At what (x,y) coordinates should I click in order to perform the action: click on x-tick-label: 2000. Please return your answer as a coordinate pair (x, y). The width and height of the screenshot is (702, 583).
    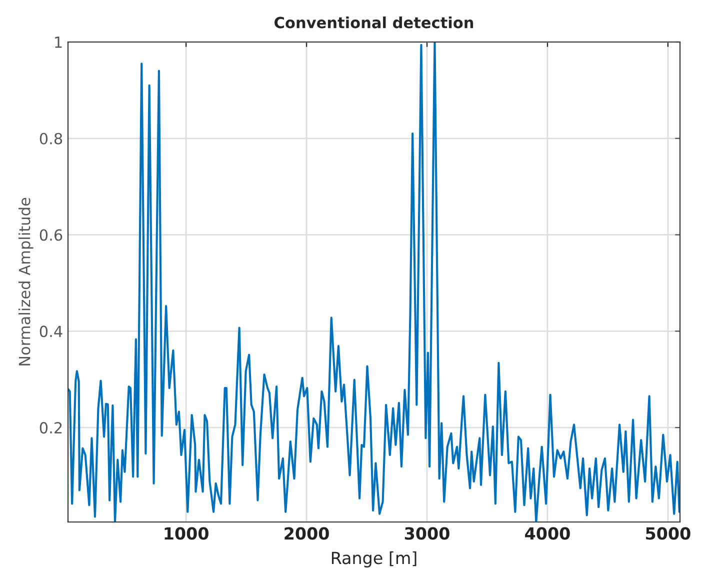
    Looking at the image, I should click on (306, 533).